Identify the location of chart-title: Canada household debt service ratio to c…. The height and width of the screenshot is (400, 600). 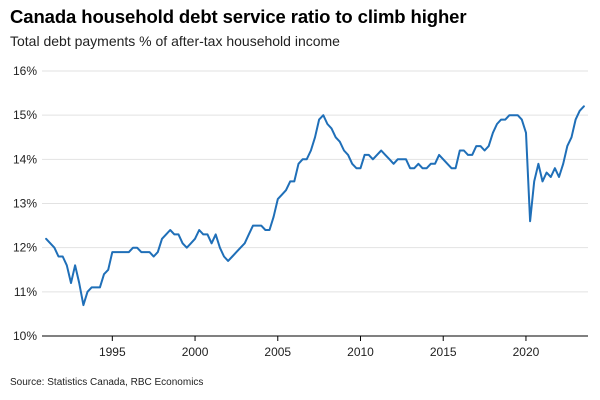
(238, 16).